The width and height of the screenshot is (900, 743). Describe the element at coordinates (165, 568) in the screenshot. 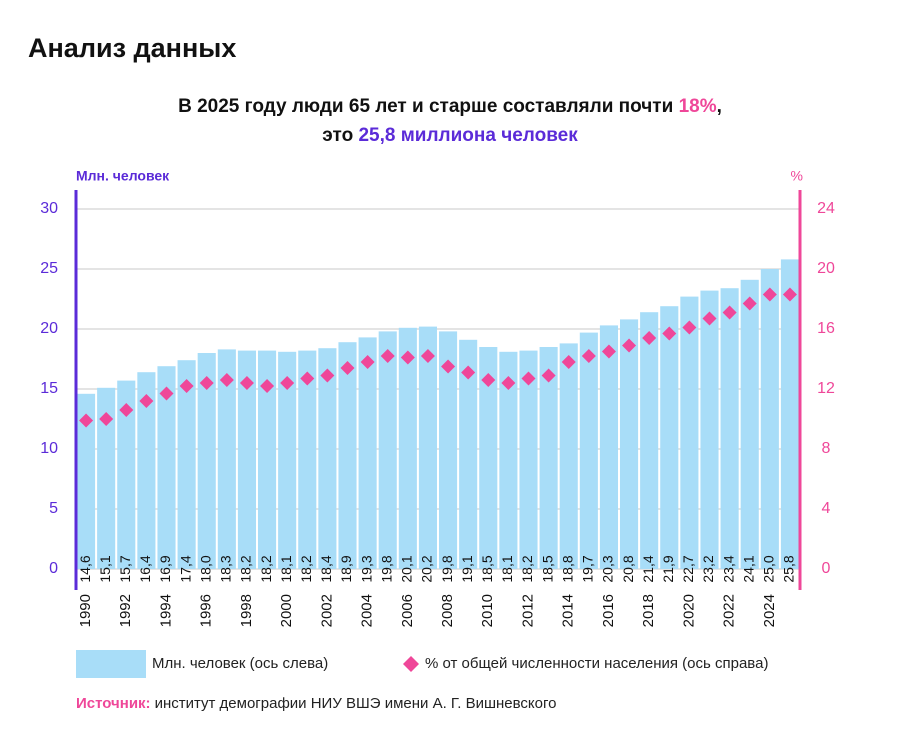

I see `value-label: 16,9` at that location.